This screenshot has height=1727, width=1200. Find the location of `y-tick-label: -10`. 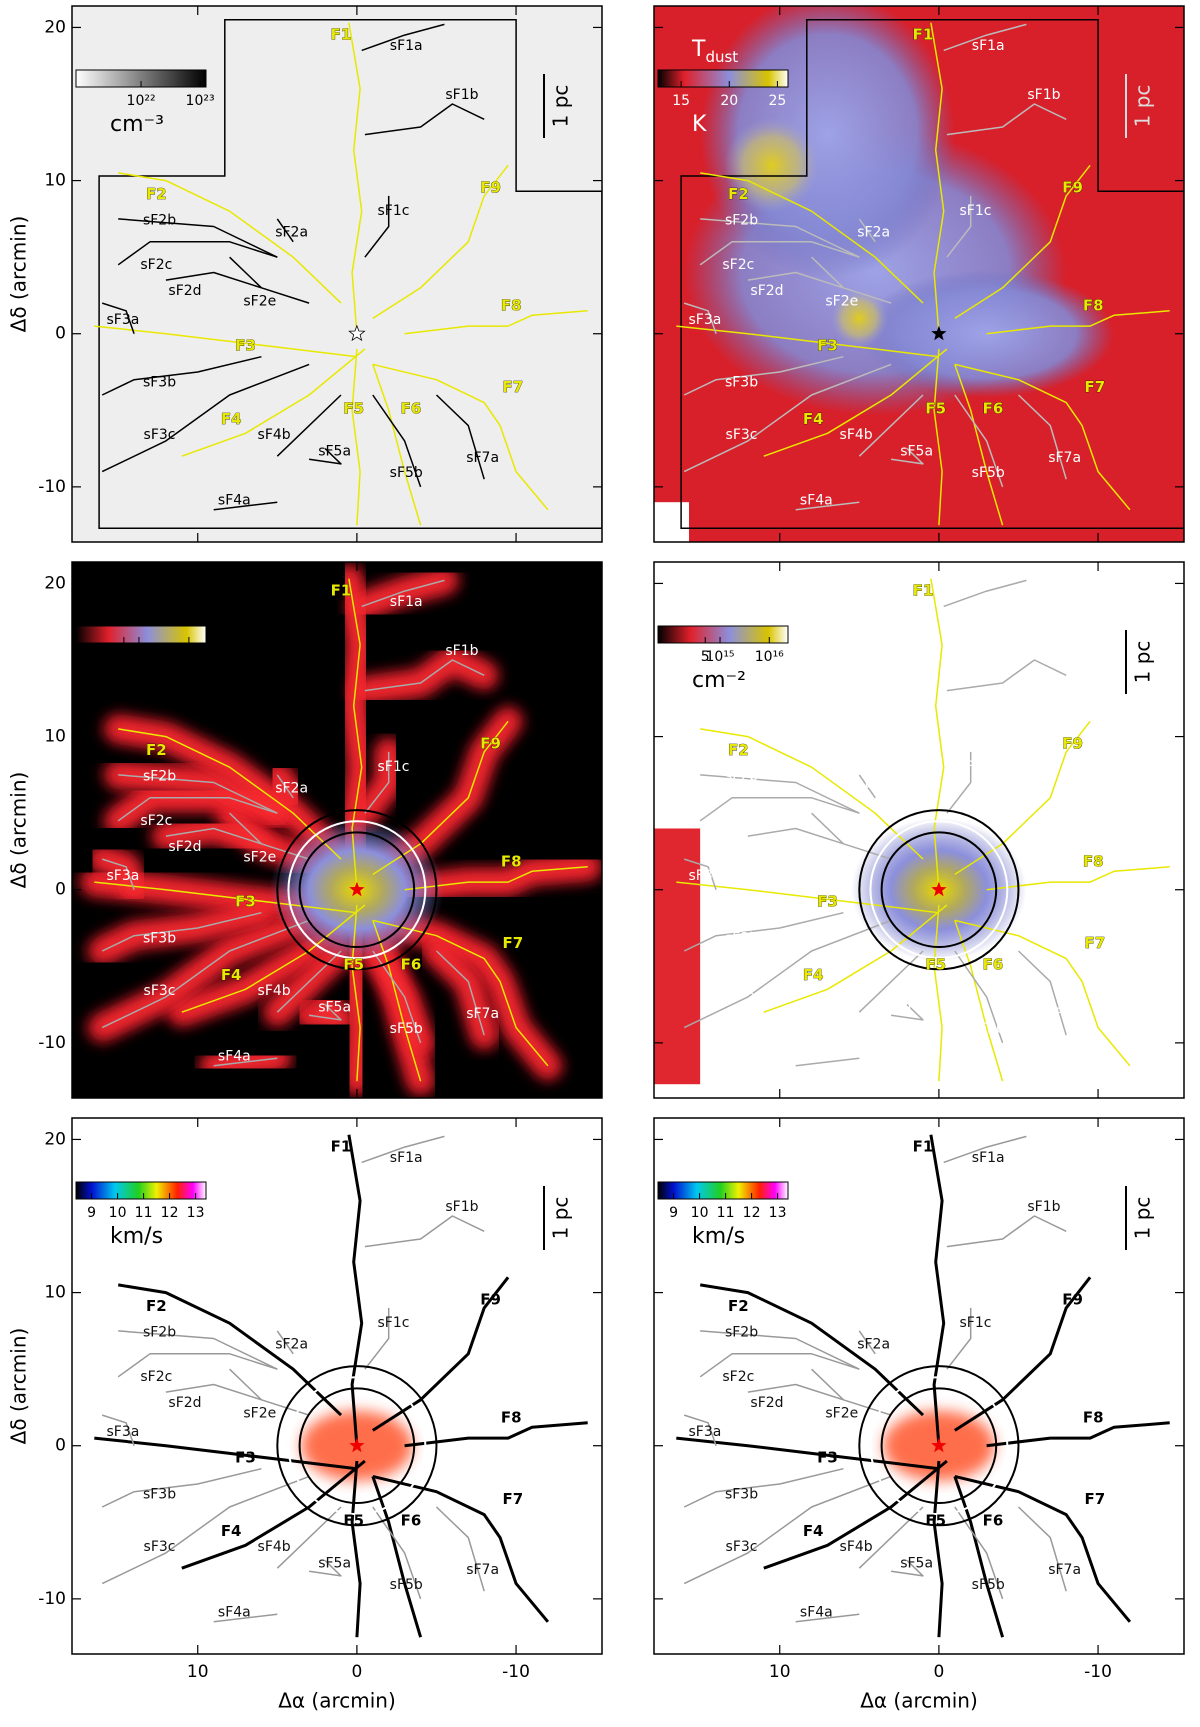

y-tick-label: -10 is located at coordinates (52, 487).